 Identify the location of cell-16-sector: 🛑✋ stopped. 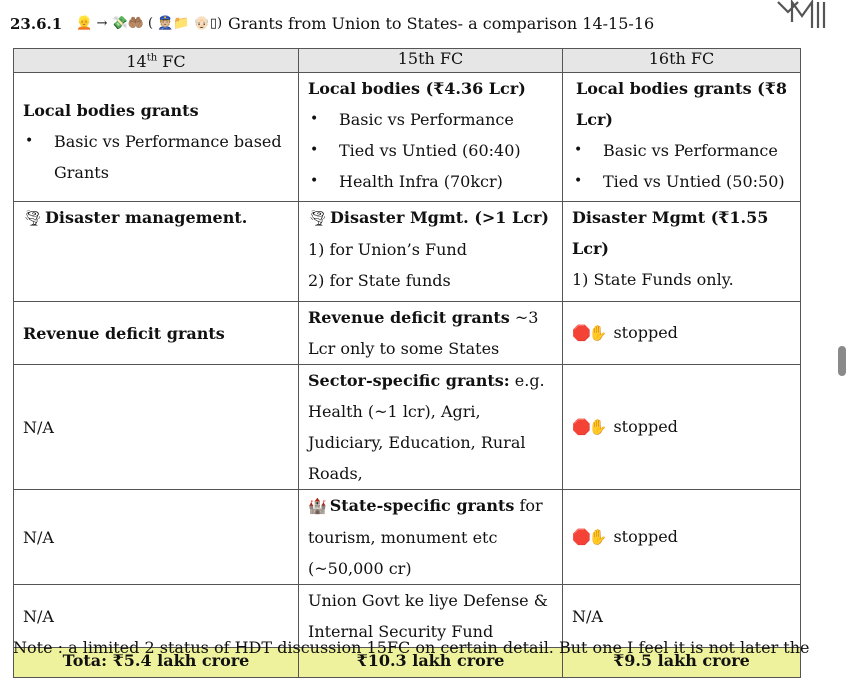
(681, 427).